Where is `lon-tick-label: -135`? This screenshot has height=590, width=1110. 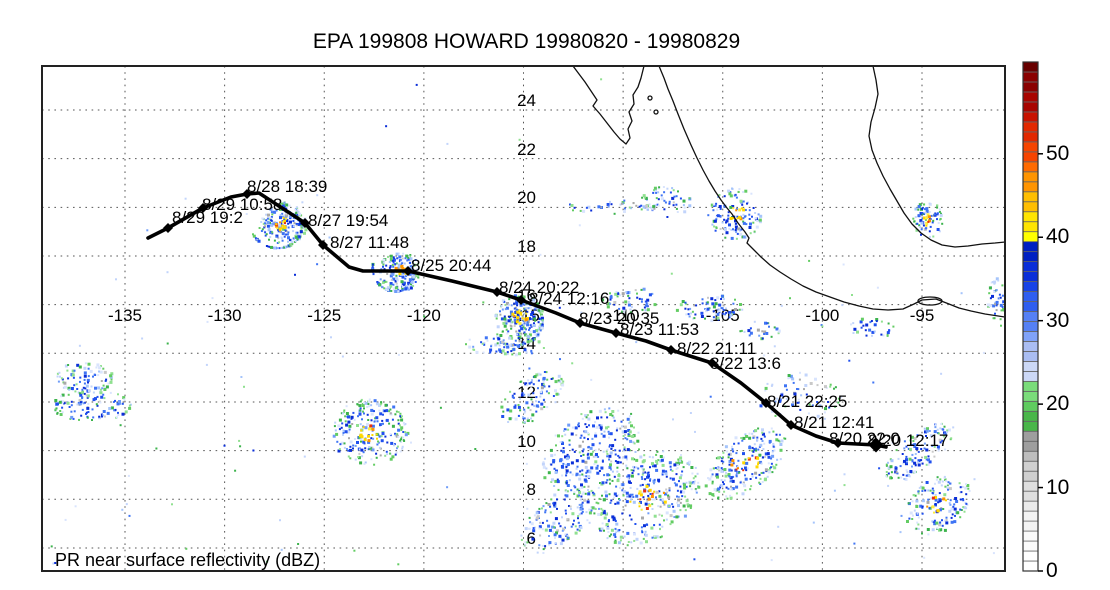
lon-tick-label: -135 is located at coordinates (125, 315).